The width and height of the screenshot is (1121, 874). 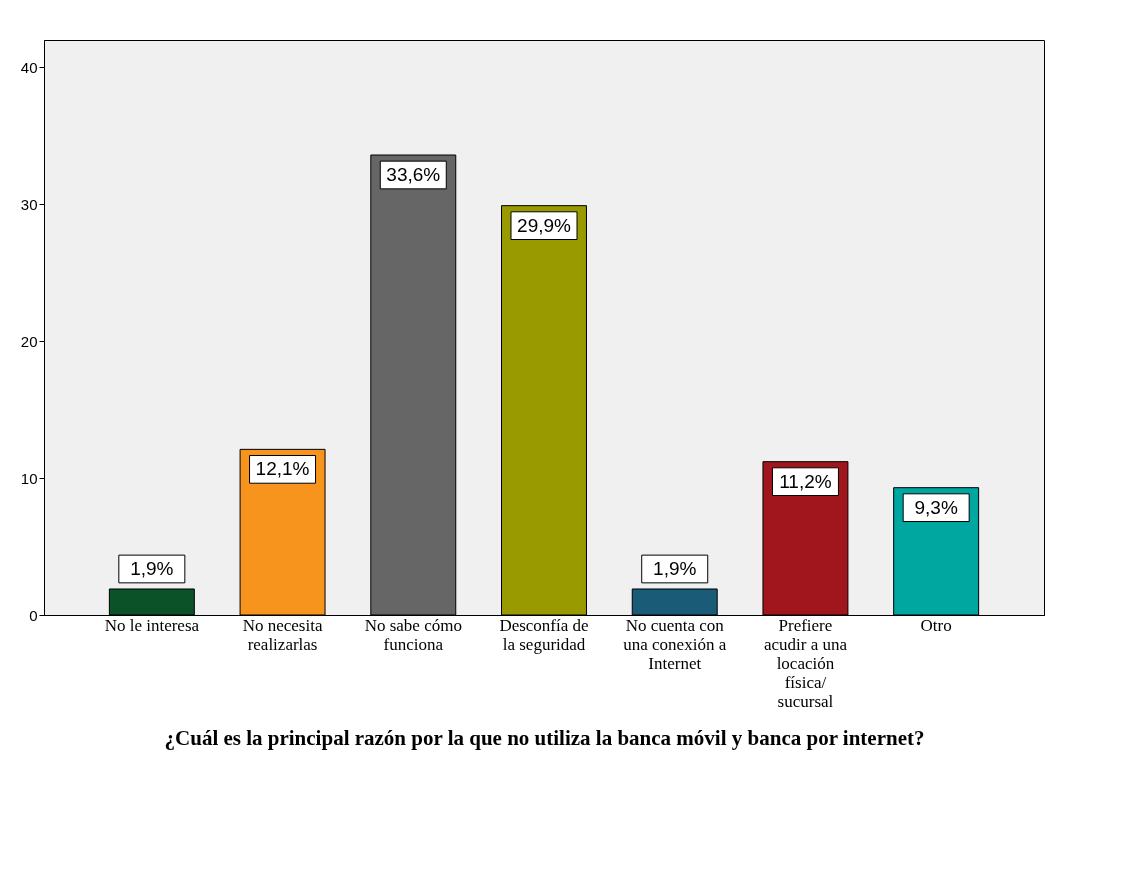 I want to click on data-label: 11,2%, so click(x=805, y=481).